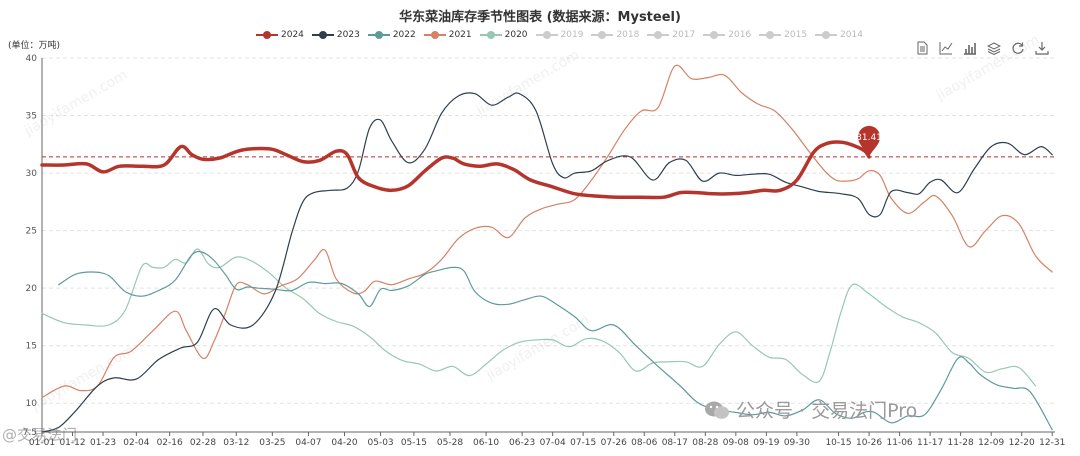  I want to click on legend-item-2018: 2018, so click(615, 35).